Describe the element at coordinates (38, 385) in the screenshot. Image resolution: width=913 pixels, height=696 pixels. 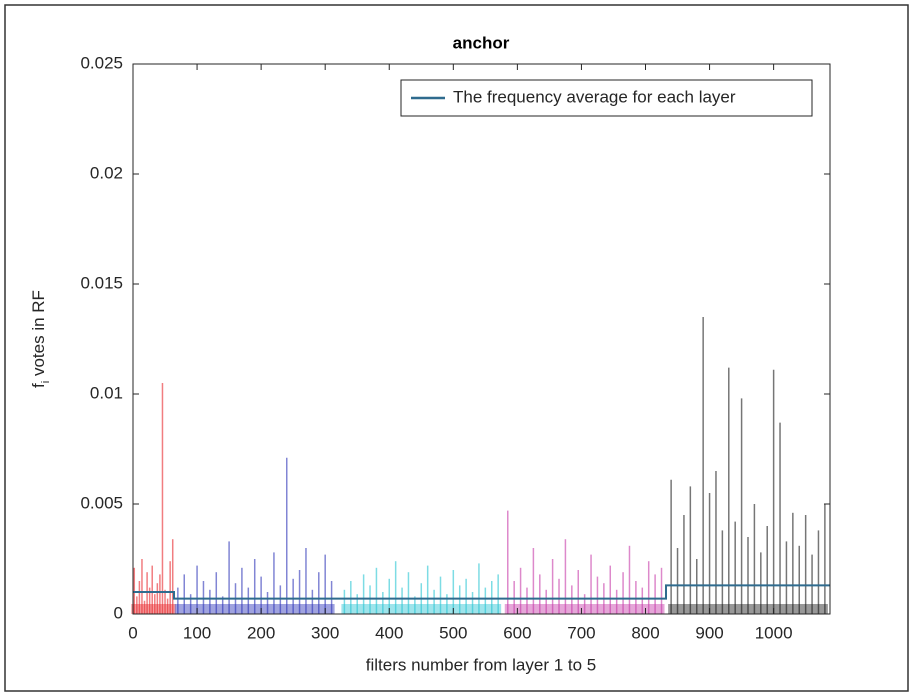
I see `y-label-main: f` at that location.